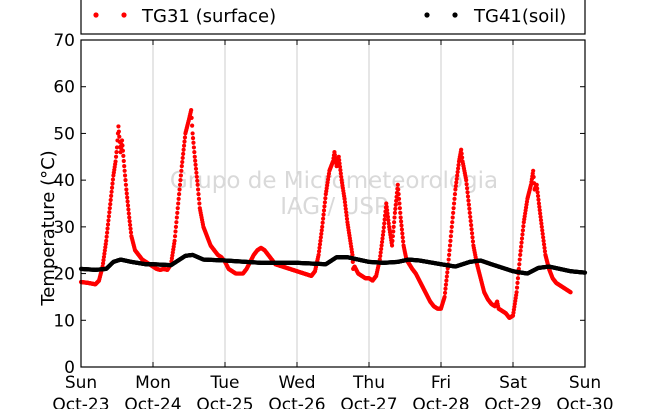 This screenshot has height=409, width=650. I want to click on x-tick-date-label: Oct-27, so click(368, 402).